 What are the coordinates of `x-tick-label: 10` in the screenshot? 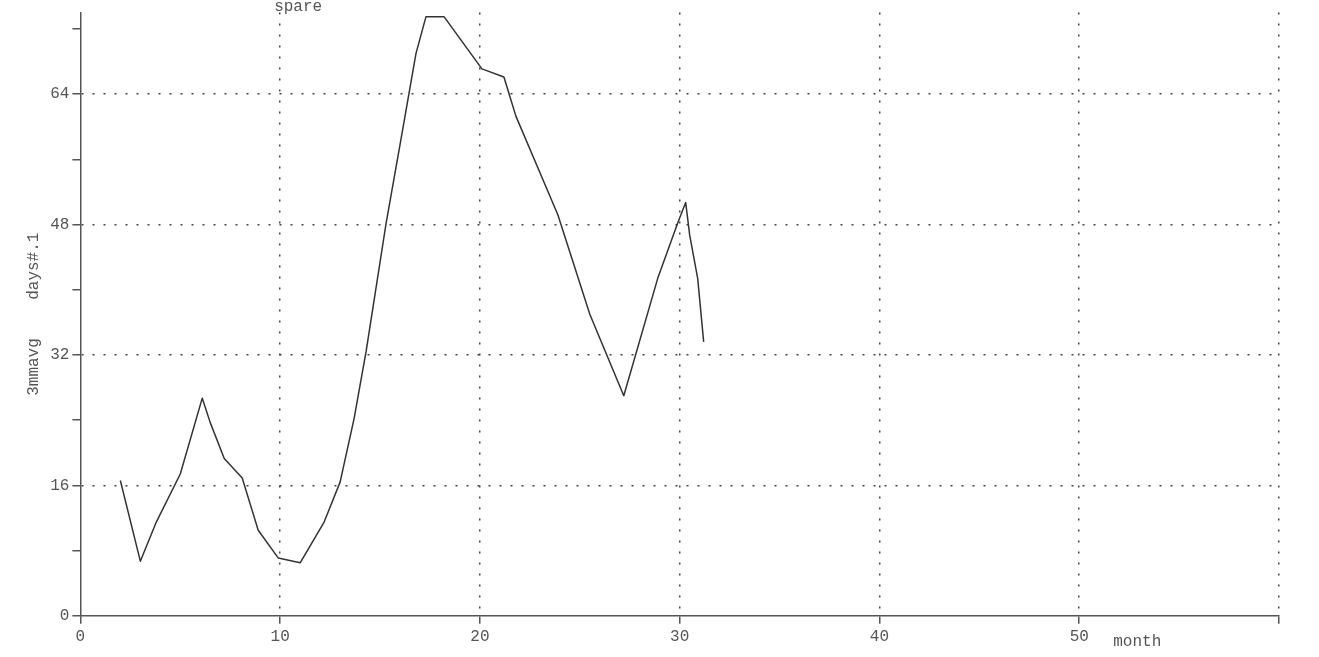 It's located at (280, 636).